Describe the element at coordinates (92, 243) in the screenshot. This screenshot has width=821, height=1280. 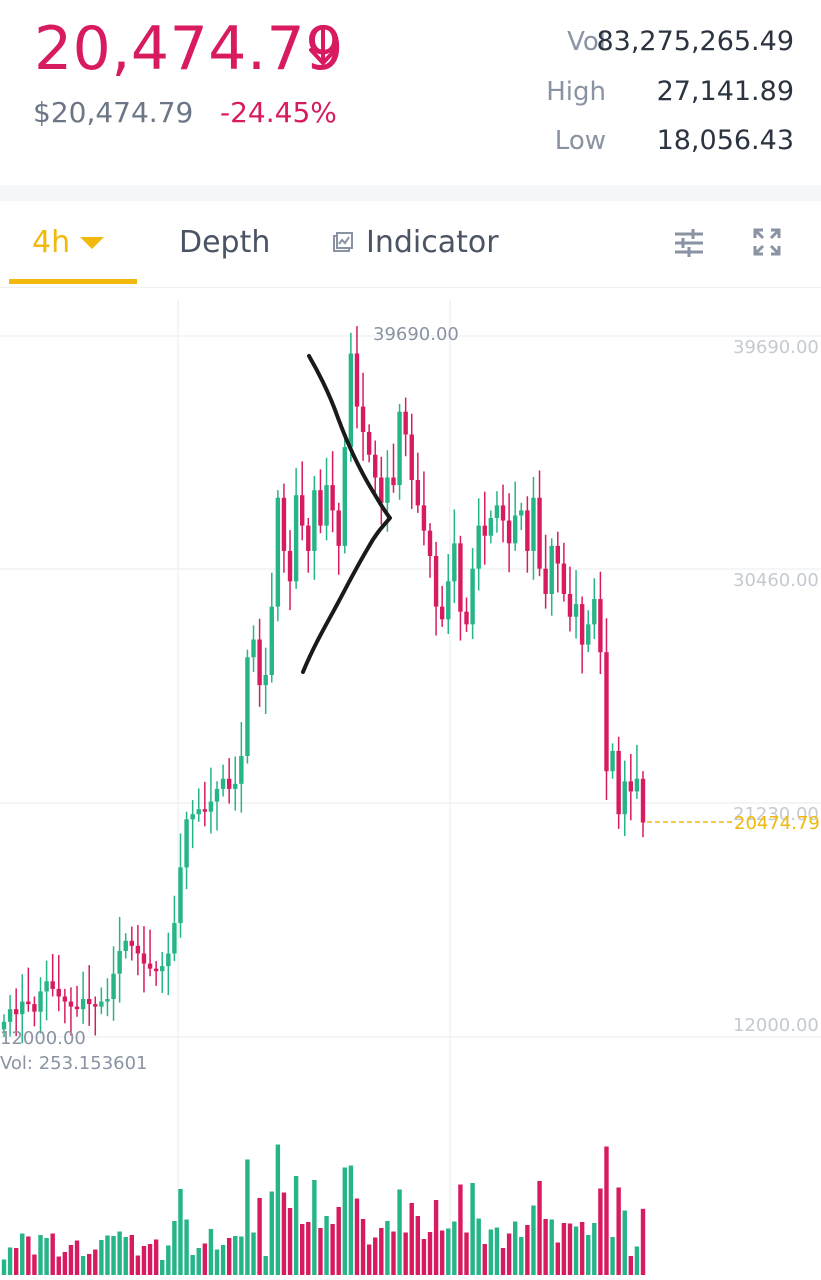
I see `caret-down-icon` at that location.